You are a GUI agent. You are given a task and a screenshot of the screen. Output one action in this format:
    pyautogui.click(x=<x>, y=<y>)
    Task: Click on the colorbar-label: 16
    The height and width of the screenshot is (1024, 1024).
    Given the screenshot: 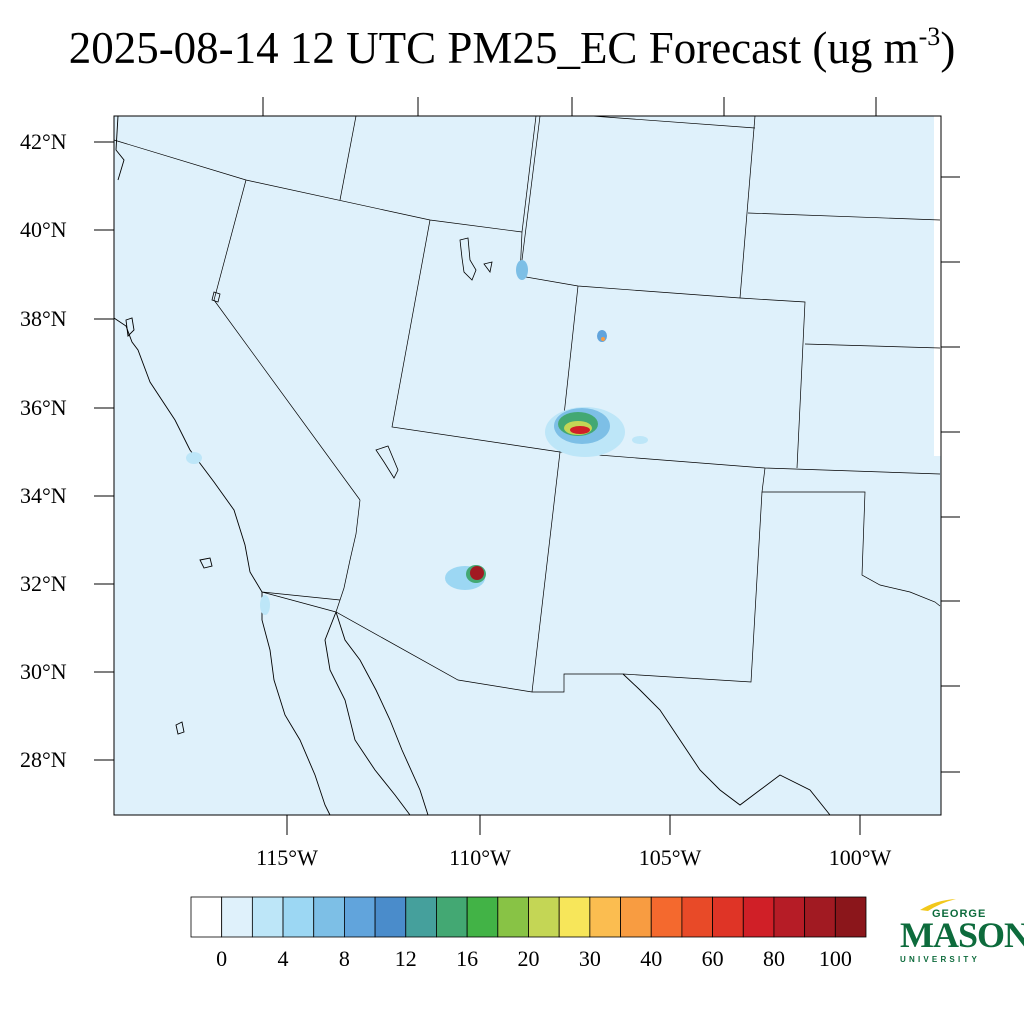 What is the action you would take?
    pyautogui.click(x=467, y=958)
    